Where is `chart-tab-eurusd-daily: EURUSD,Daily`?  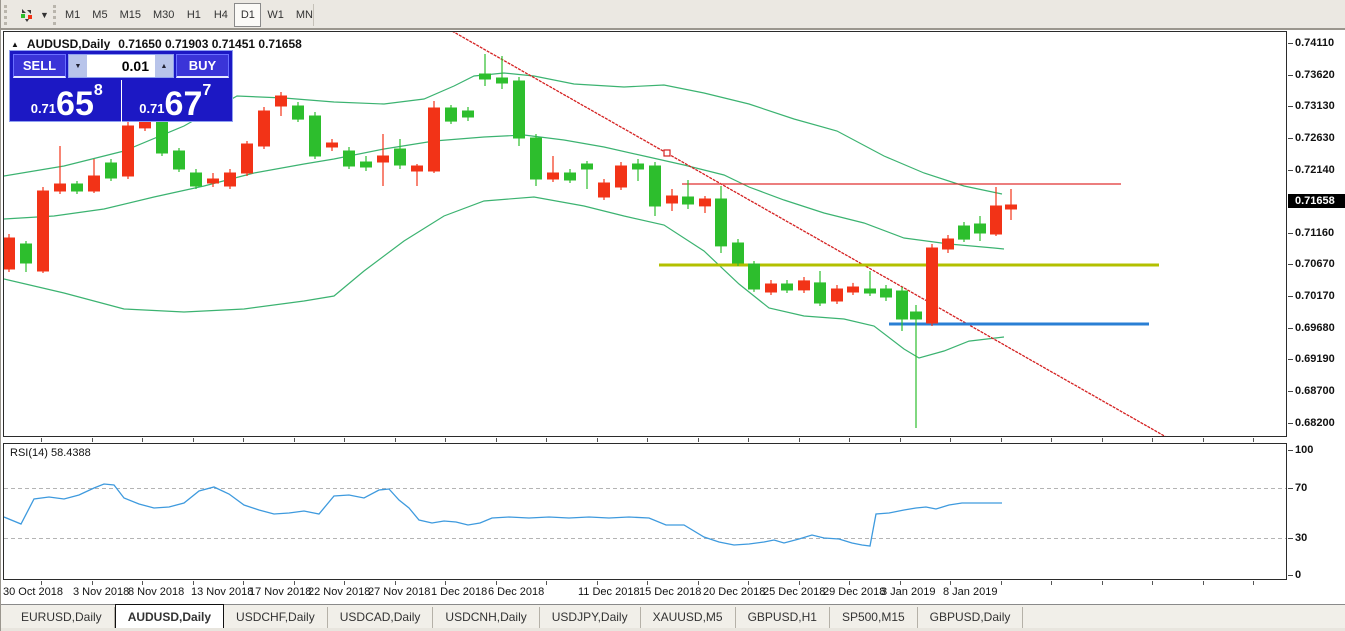
chart-tab-eurusd-daily: EURUSD,Daily is located at coordinates (62, 617).